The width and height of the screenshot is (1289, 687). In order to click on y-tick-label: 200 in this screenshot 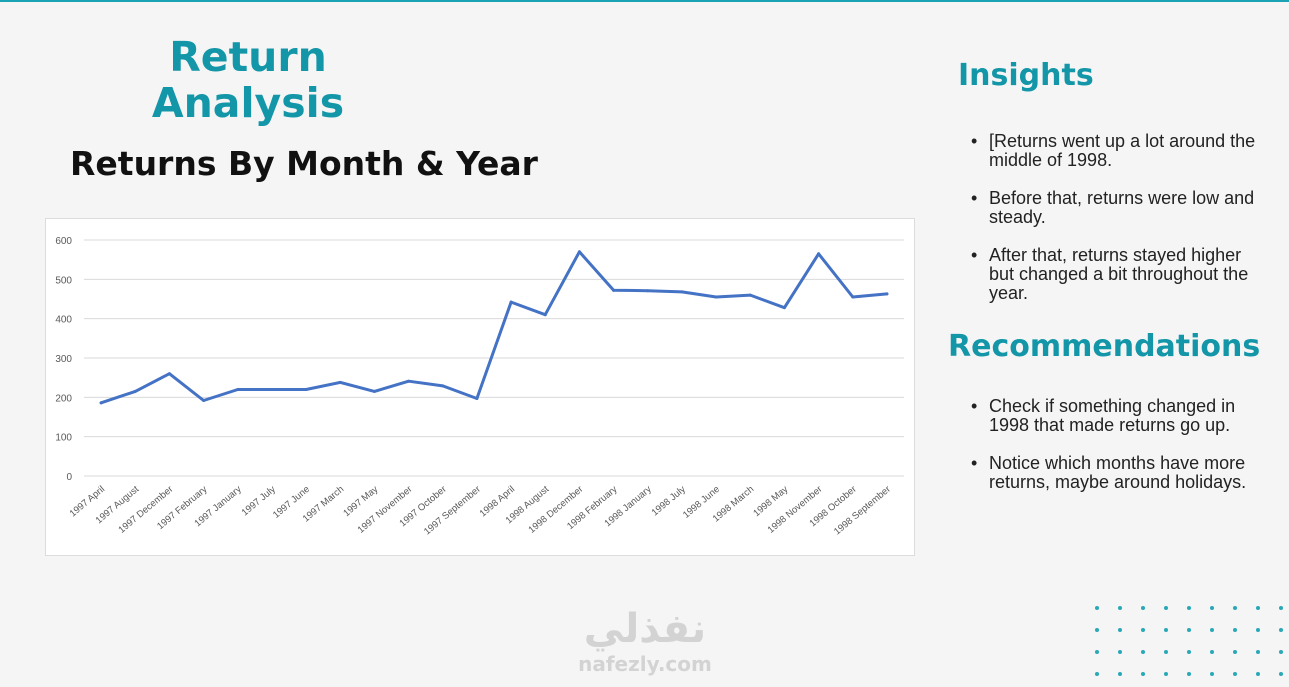, I will do `click(63, 398)`.